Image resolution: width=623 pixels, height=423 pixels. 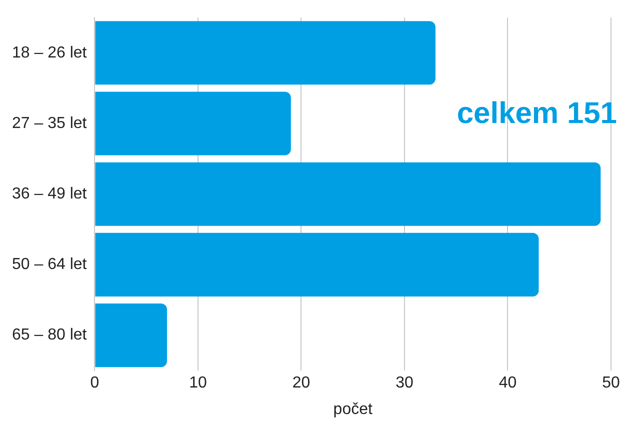 I want to click on x-tick-label: 30, so click(x=405, y=383).